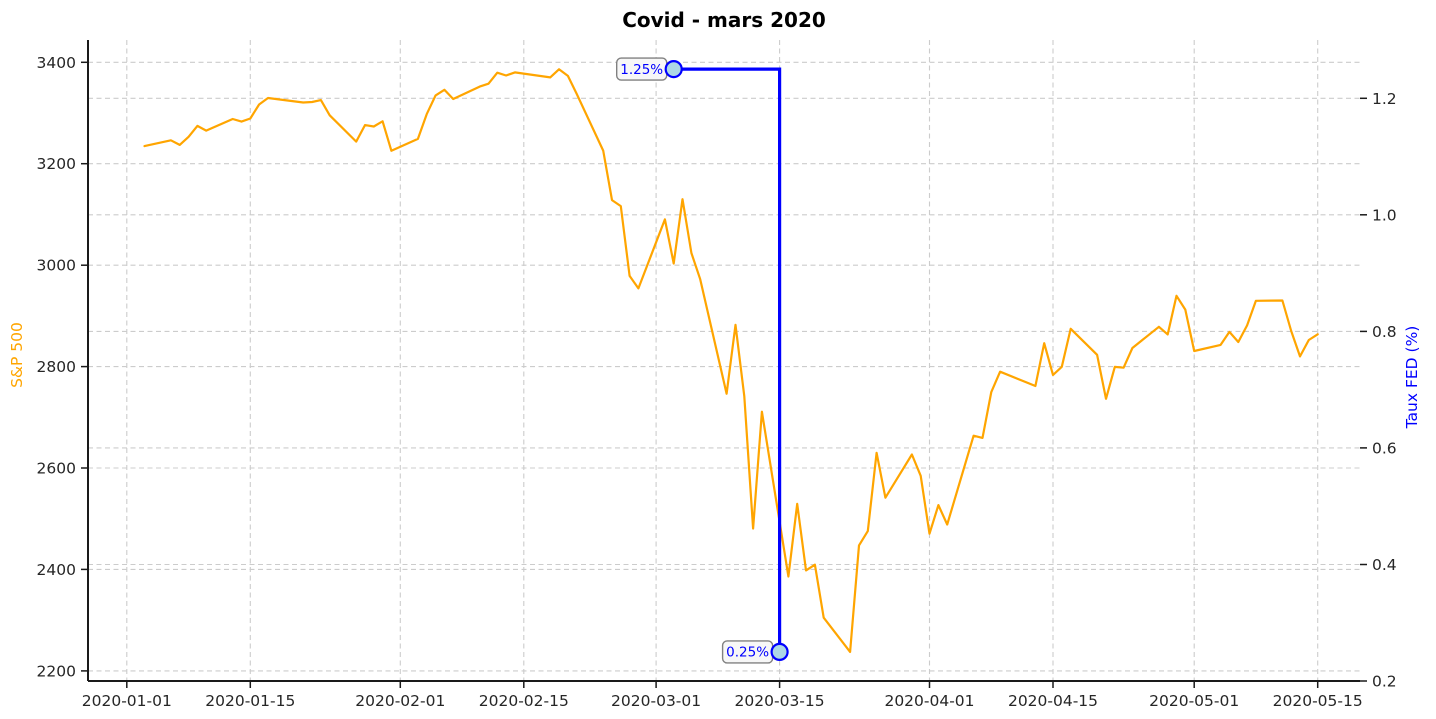  Describe the element at coordinates (780, 701) in the screenshot. I see `x-tick-label: 2020-03-15` at that location.